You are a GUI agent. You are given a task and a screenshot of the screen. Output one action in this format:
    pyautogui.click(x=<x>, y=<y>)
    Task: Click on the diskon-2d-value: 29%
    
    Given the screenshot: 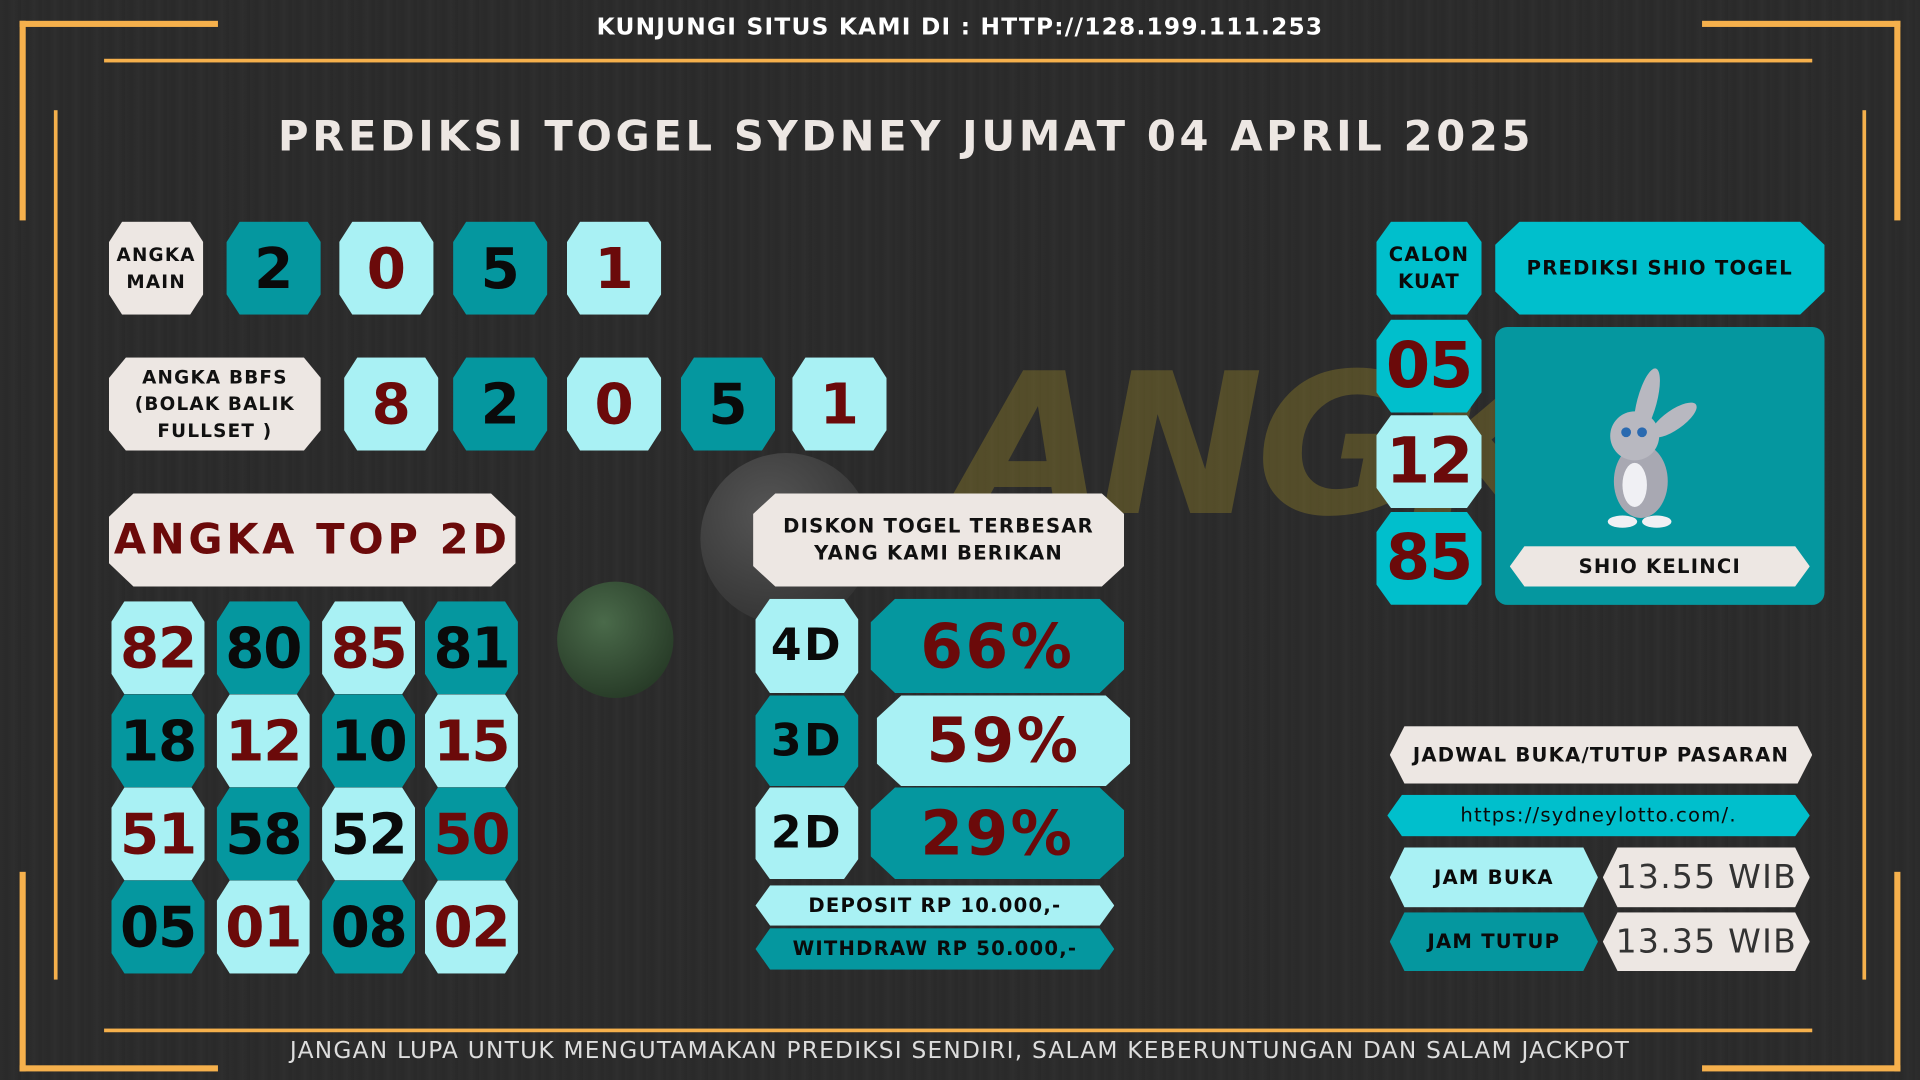 What is the action you would take?
    pyautogui.click(x=997, y=833)
    